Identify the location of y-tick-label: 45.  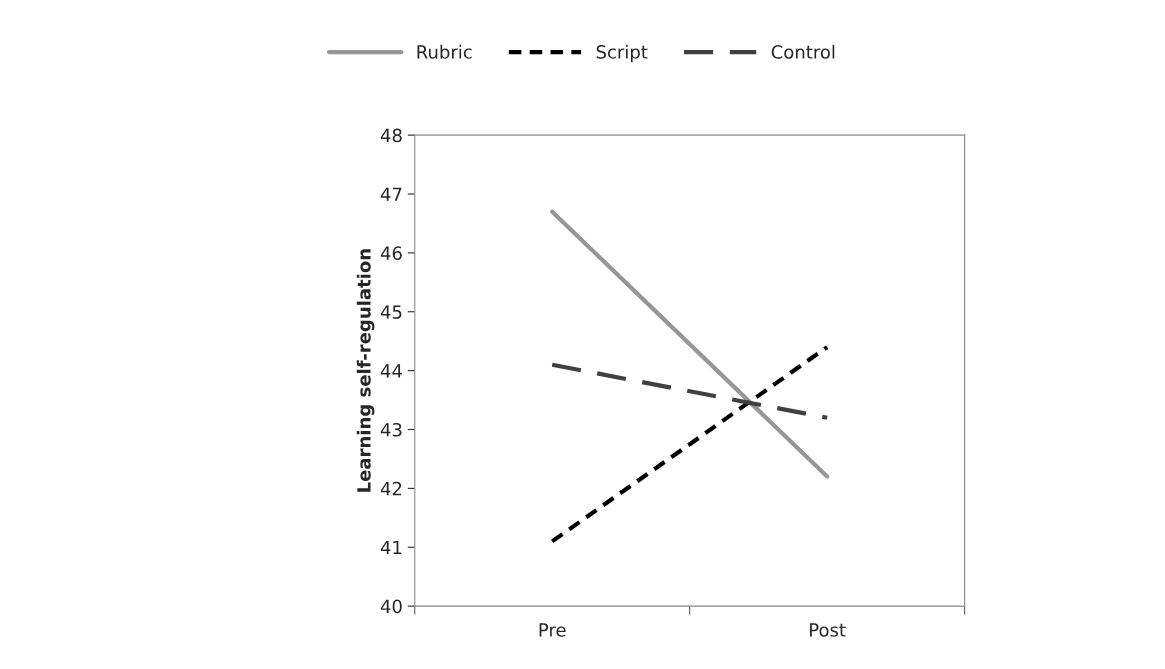
(391, 312).